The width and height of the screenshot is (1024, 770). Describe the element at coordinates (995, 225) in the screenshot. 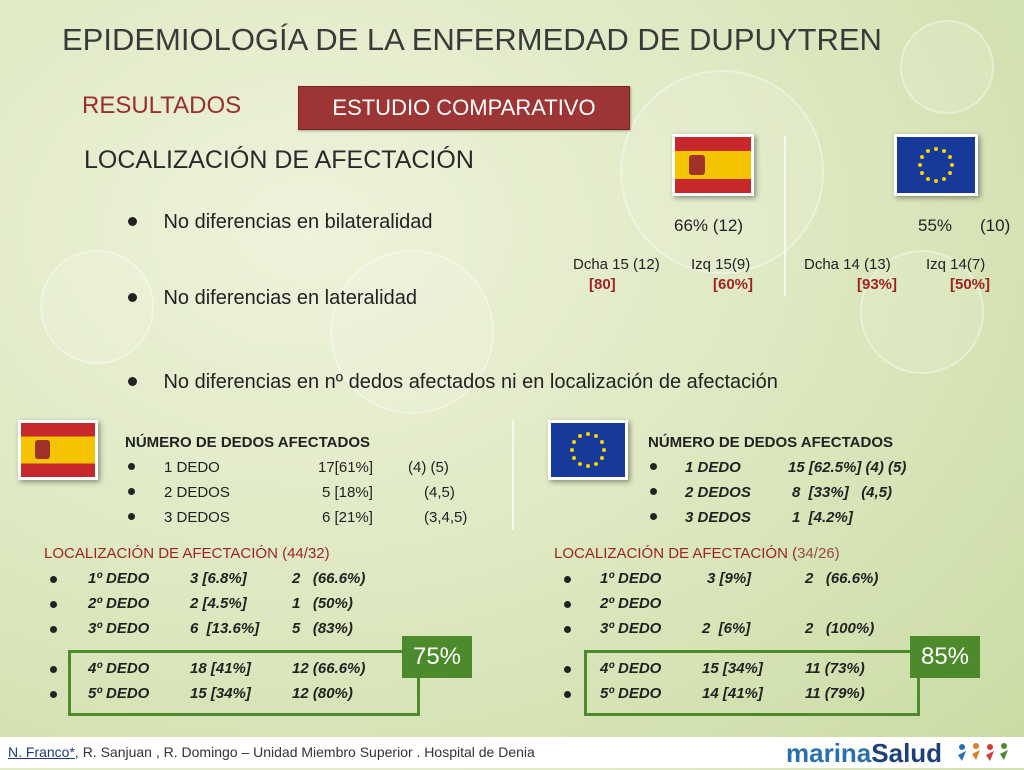

I see `eu-bilateral-n: (10)` at that location.